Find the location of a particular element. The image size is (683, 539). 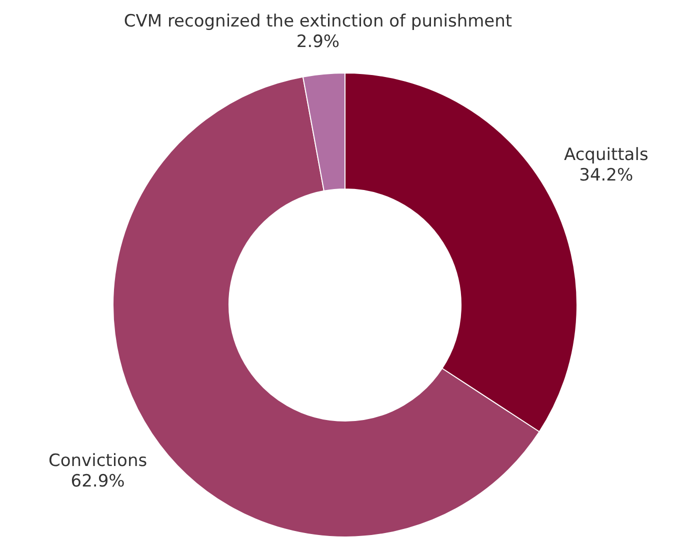

slice-label: Acquittals is located at coordinates (606, 155).